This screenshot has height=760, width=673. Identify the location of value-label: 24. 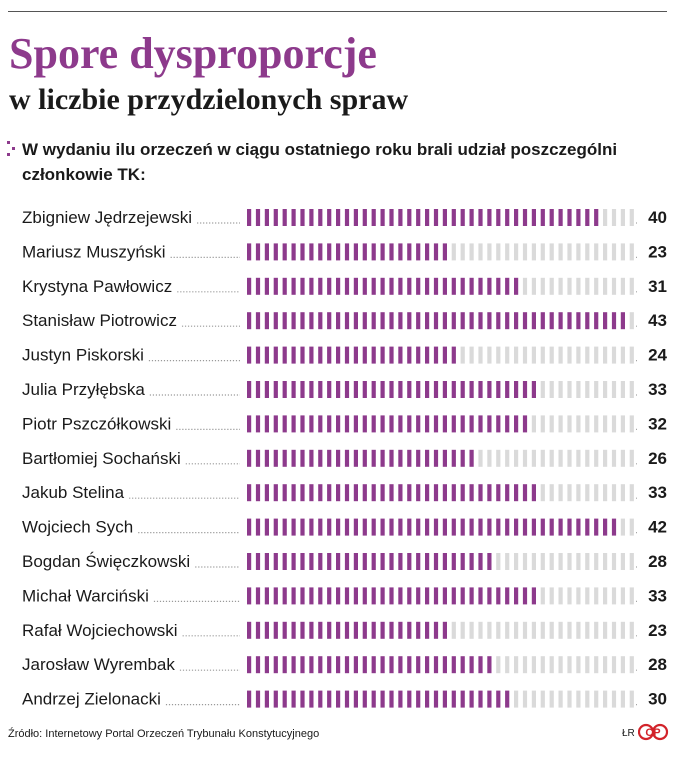
(657, 355).